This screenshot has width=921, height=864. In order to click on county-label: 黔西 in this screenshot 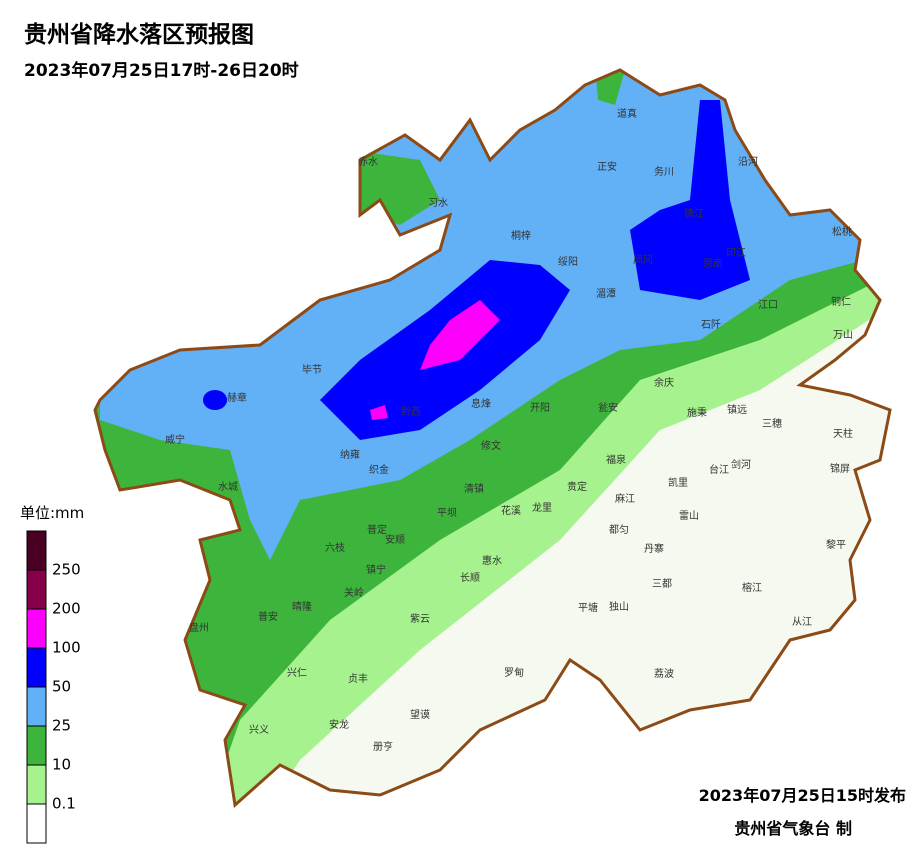, I will do `click(411, 411)`.